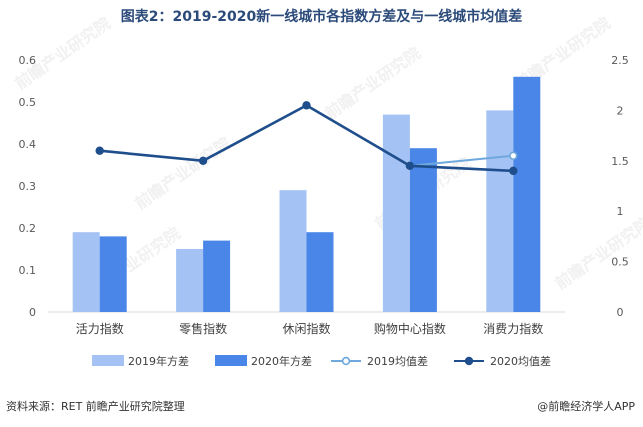  Describe the element at coordinates (513, 328) in the screenshot. I see `category-label: 消费力指数` at that location.